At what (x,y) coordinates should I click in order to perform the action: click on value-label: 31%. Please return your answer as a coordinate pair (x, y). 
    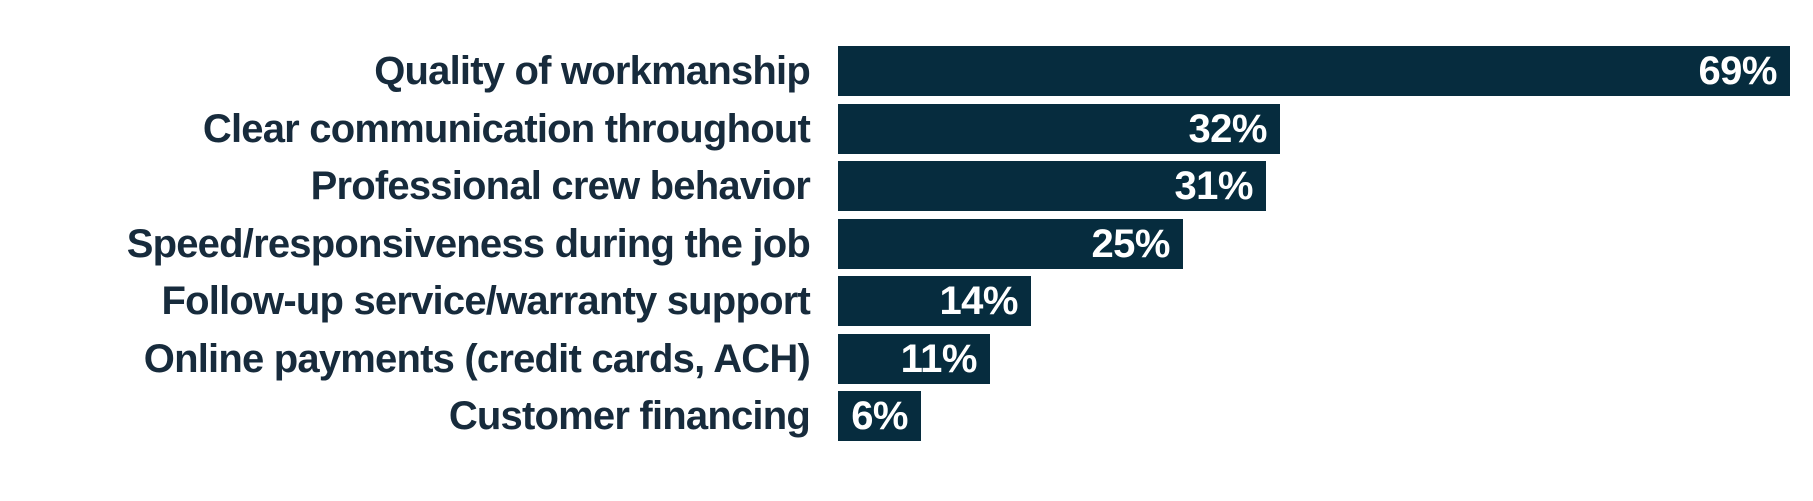
    Looking at the image, I should click on (1213, 186).